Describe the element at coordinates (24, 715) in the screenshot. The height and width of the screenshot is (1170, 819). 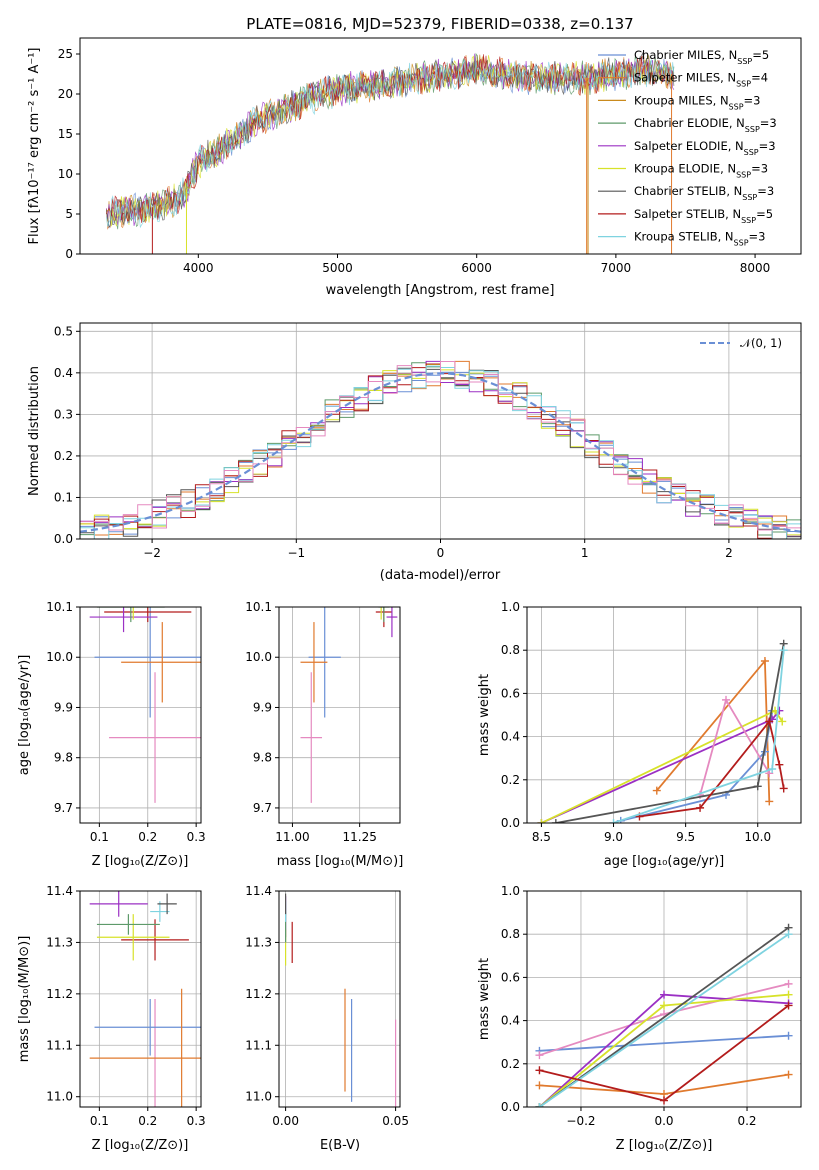
I see `age-z-ylabel: age [log₁₀(age/yr)]` at that location.